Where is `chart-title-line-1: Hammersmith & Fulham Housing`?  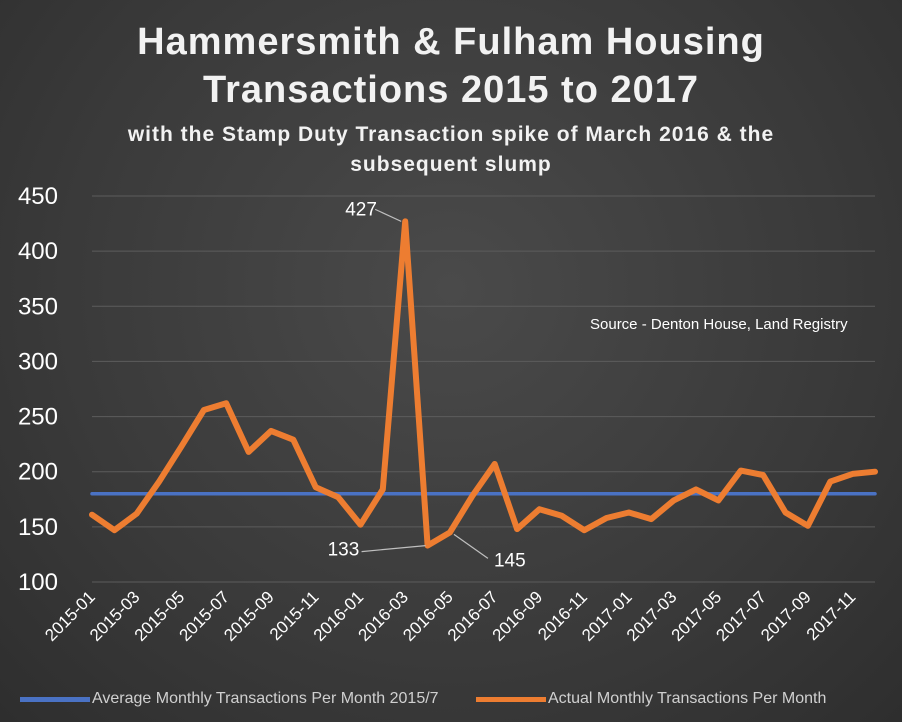 chart-title-line-1: Hammersmith & Fulham Housing is located at coordinates (451, 42).